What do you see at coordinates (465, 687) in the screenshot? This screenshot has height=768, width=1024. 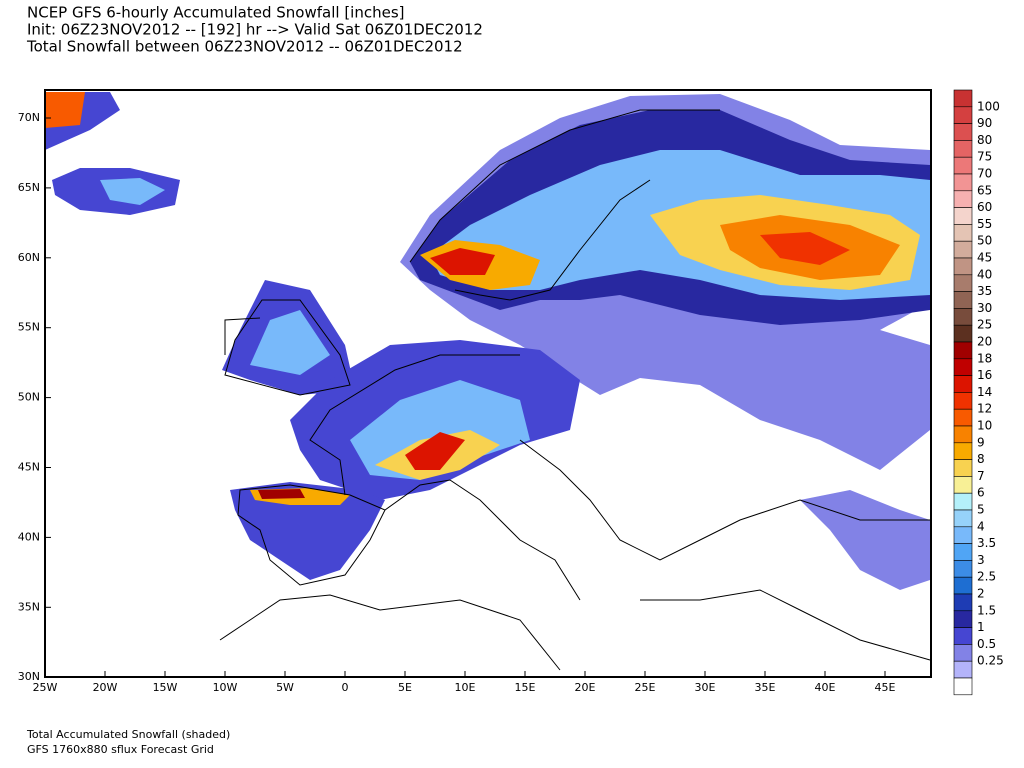 I see `lon-tick-label: 10E` at bounding box center [465, 687].